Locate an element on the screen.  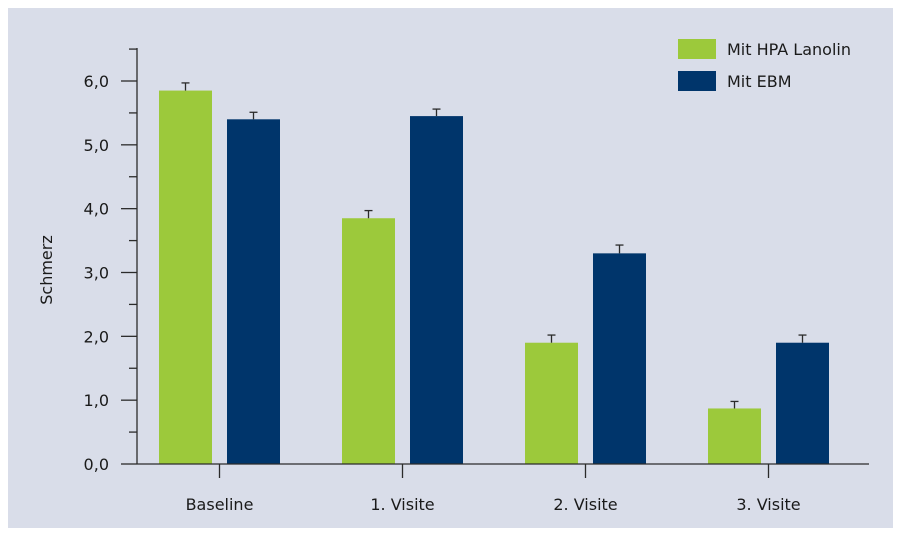
y-axis-title: Schmerz is located at coordinates (46, 270).